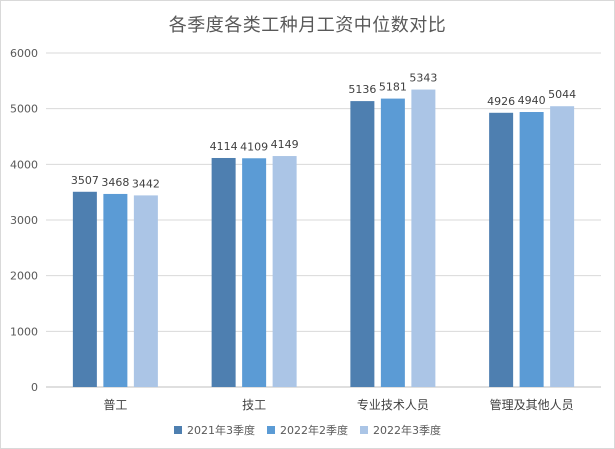 This screenshot has width=615, height=449. What do you see at coordinates (532, 100) in the screenshot?
I see `data-label: 4940` at bounding box center [532, 100].